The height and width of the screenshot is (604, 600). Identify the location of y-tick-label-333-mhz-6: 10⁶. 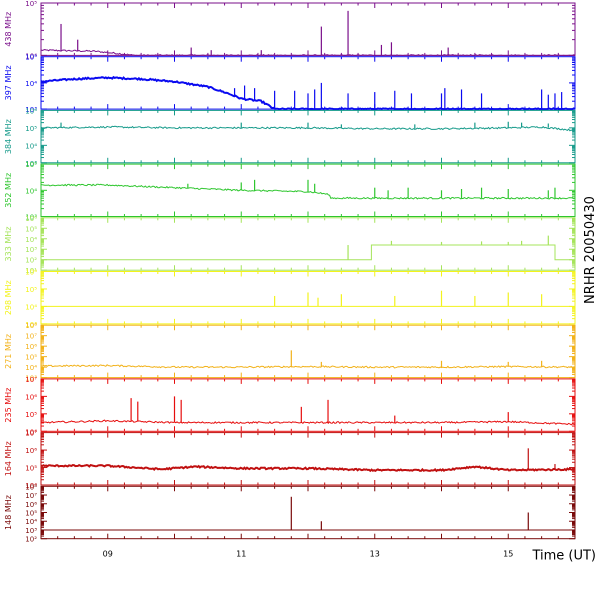
(31, 219).